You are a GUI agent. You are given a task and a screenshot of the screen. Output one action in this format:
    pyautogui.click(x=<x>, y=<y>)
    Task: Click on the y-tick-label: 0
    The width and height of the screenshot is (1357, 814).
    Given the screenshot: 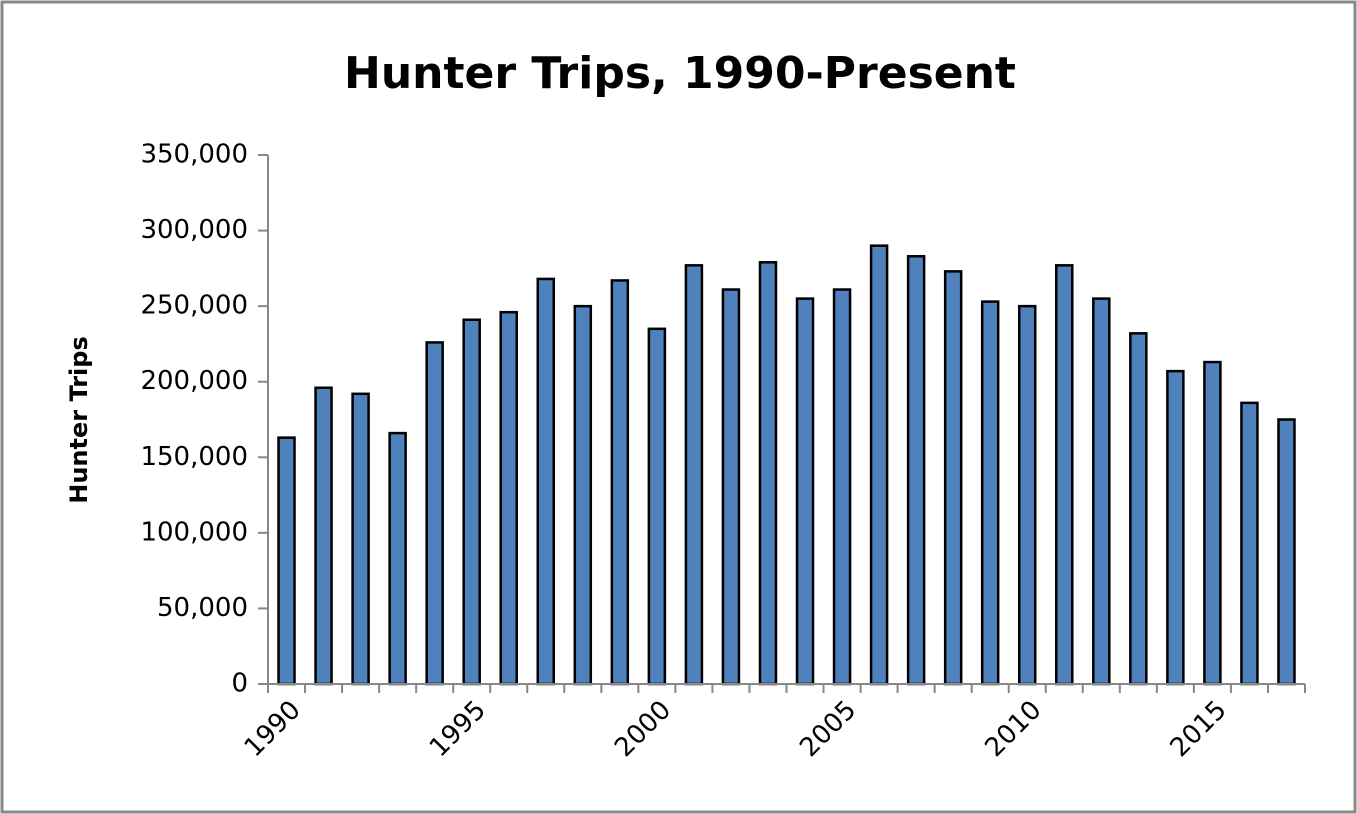 What is the action you would take?
    pyautogui.click(x=239, y=684)
    